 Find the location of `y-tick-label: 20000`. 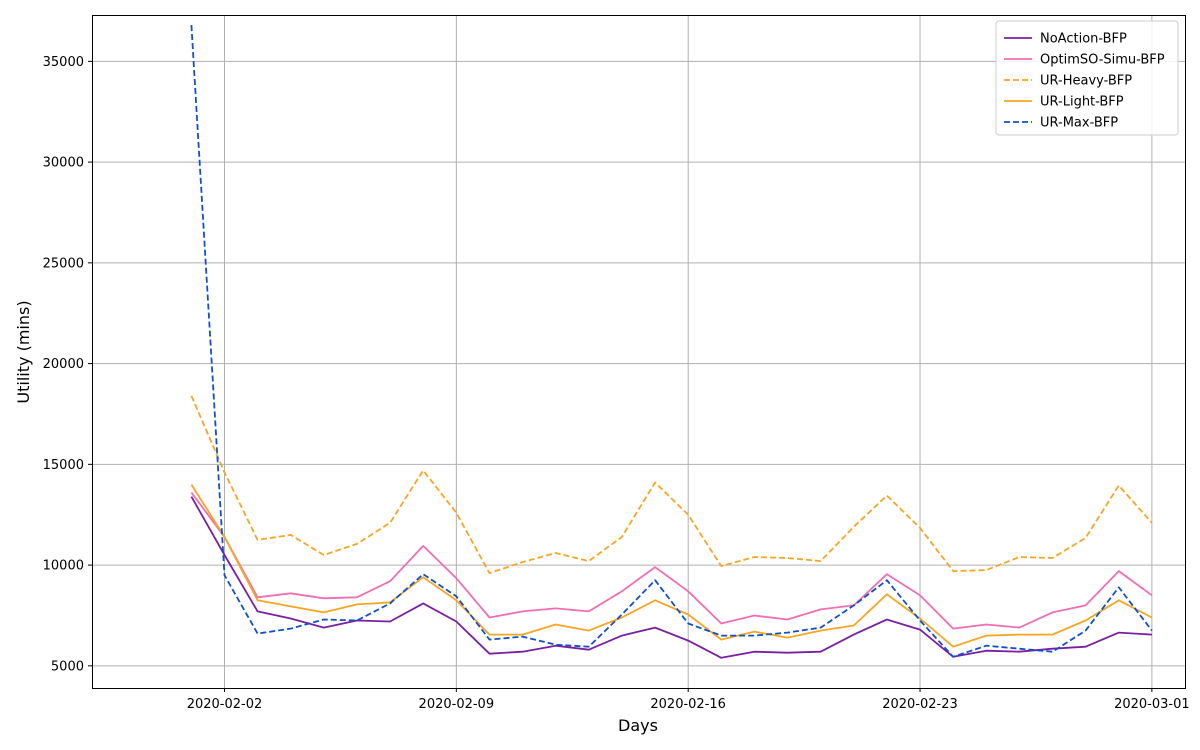

y-tick-label: 20000 is located at coordinates (63, 364).